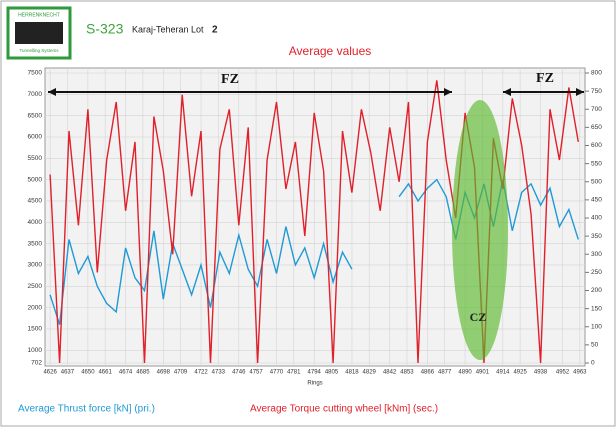 The image size is (616, 432). What do you see at coordinates (36, 363) in the screenshot?
I see `y-tick-label: 702` at bounding box center [36, 363].